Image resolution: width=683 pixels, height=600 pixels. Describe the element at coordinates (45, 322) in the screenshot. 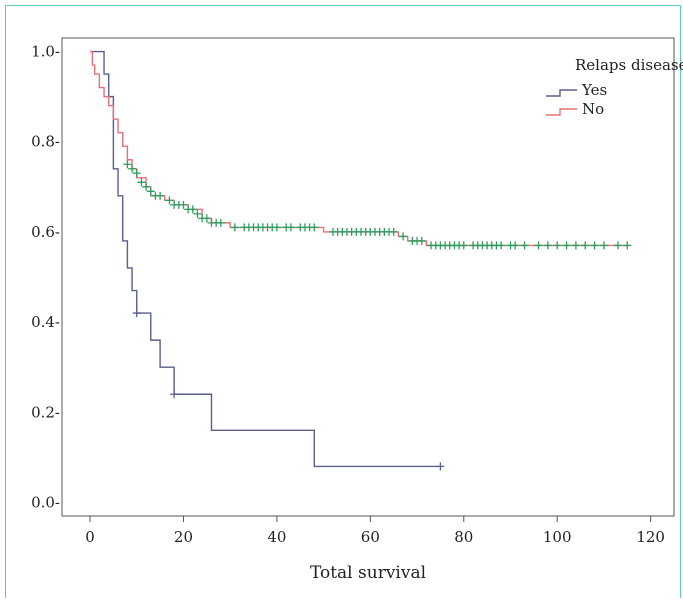

I see `y-tick-label: 0.4-` at that location.